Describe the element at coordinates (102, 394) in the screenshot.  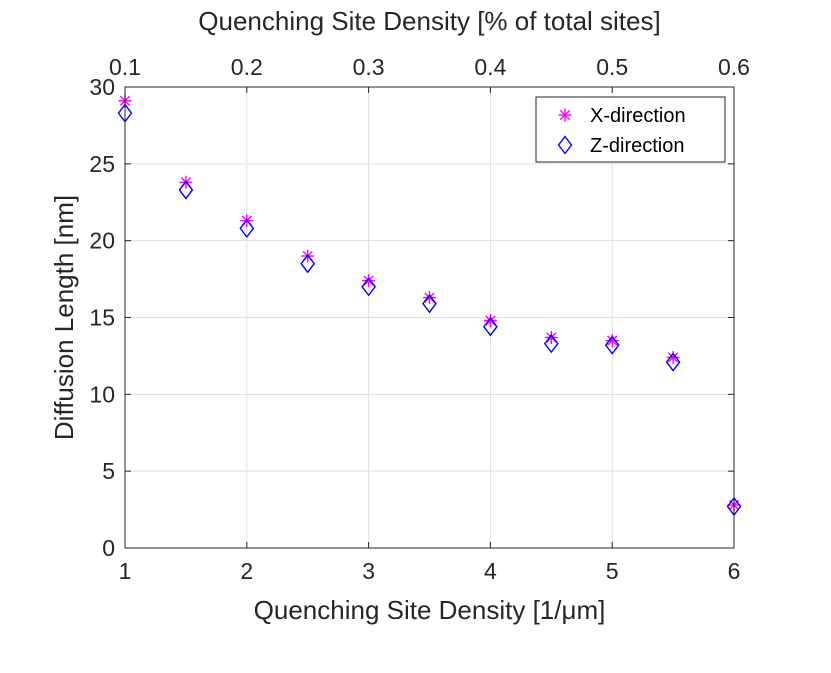
I see `y-tick-label: 10` at that location.